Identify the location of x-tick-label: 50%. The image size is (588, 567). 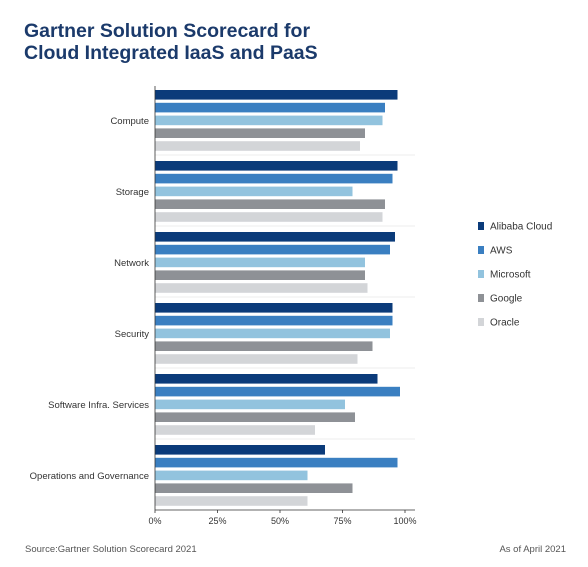
(280, 521).